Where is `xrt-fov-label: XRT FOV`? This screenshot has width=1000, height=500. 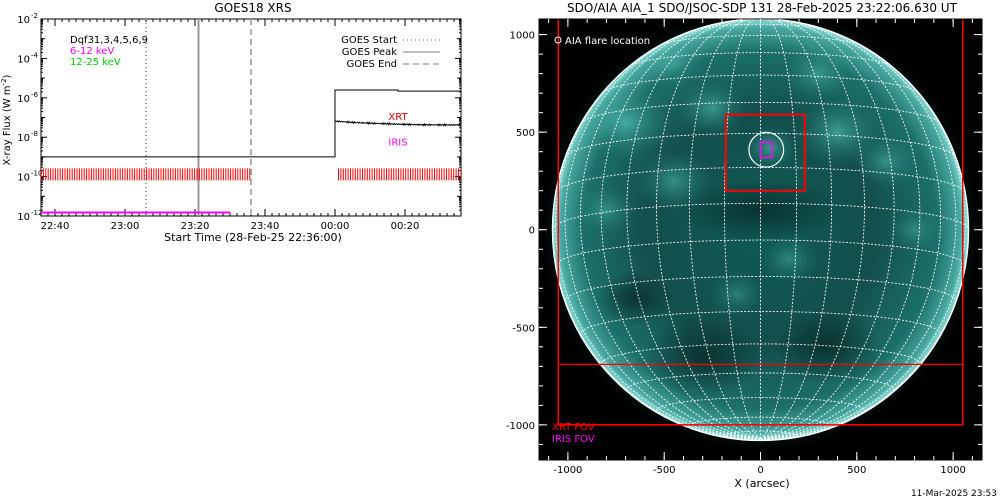
xrt-fov-label: XRT FOV is located at coordinates (573, 427).